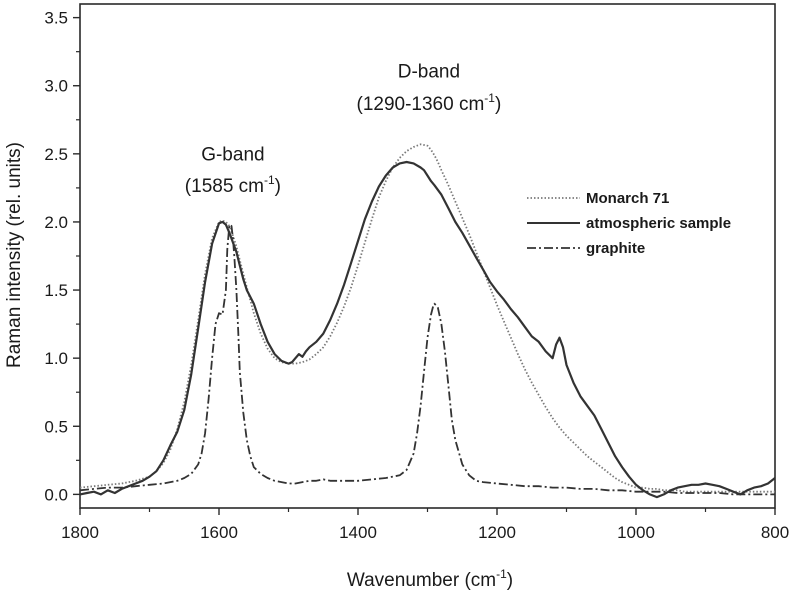 The image size is (792, 594). Describe the element at coordinates (615, 248) in the screenshot. I see `legend-label-graphite: graphite` at that location.